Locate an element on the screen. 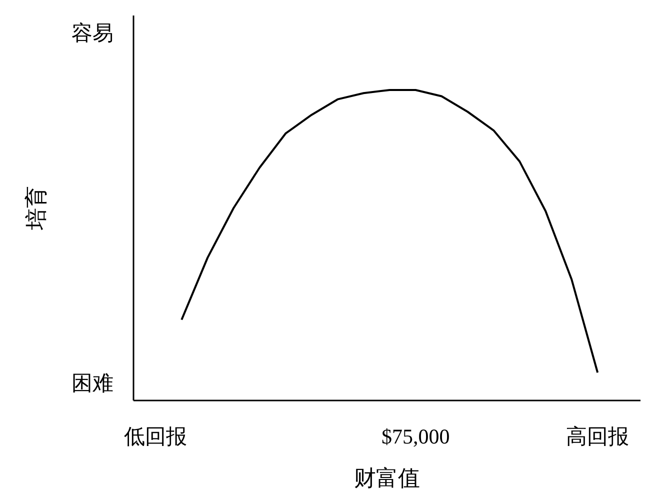 Image resolution: width=653 pixels, height=500 pixels. text: 容易 is located at coordinates (93, 32).